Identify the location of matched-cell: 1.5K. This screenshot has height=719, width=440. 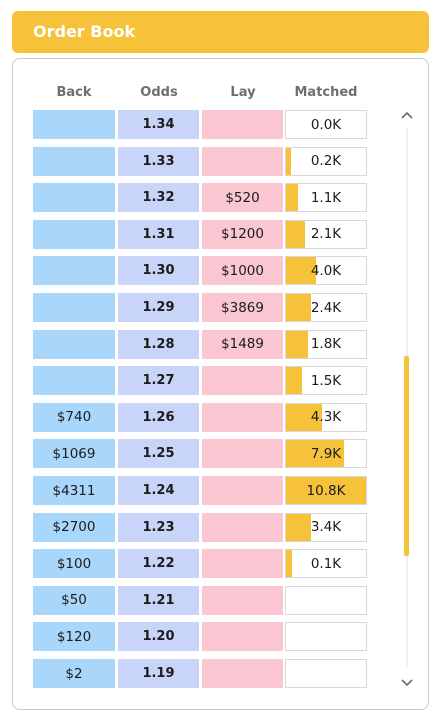
(326, 381).